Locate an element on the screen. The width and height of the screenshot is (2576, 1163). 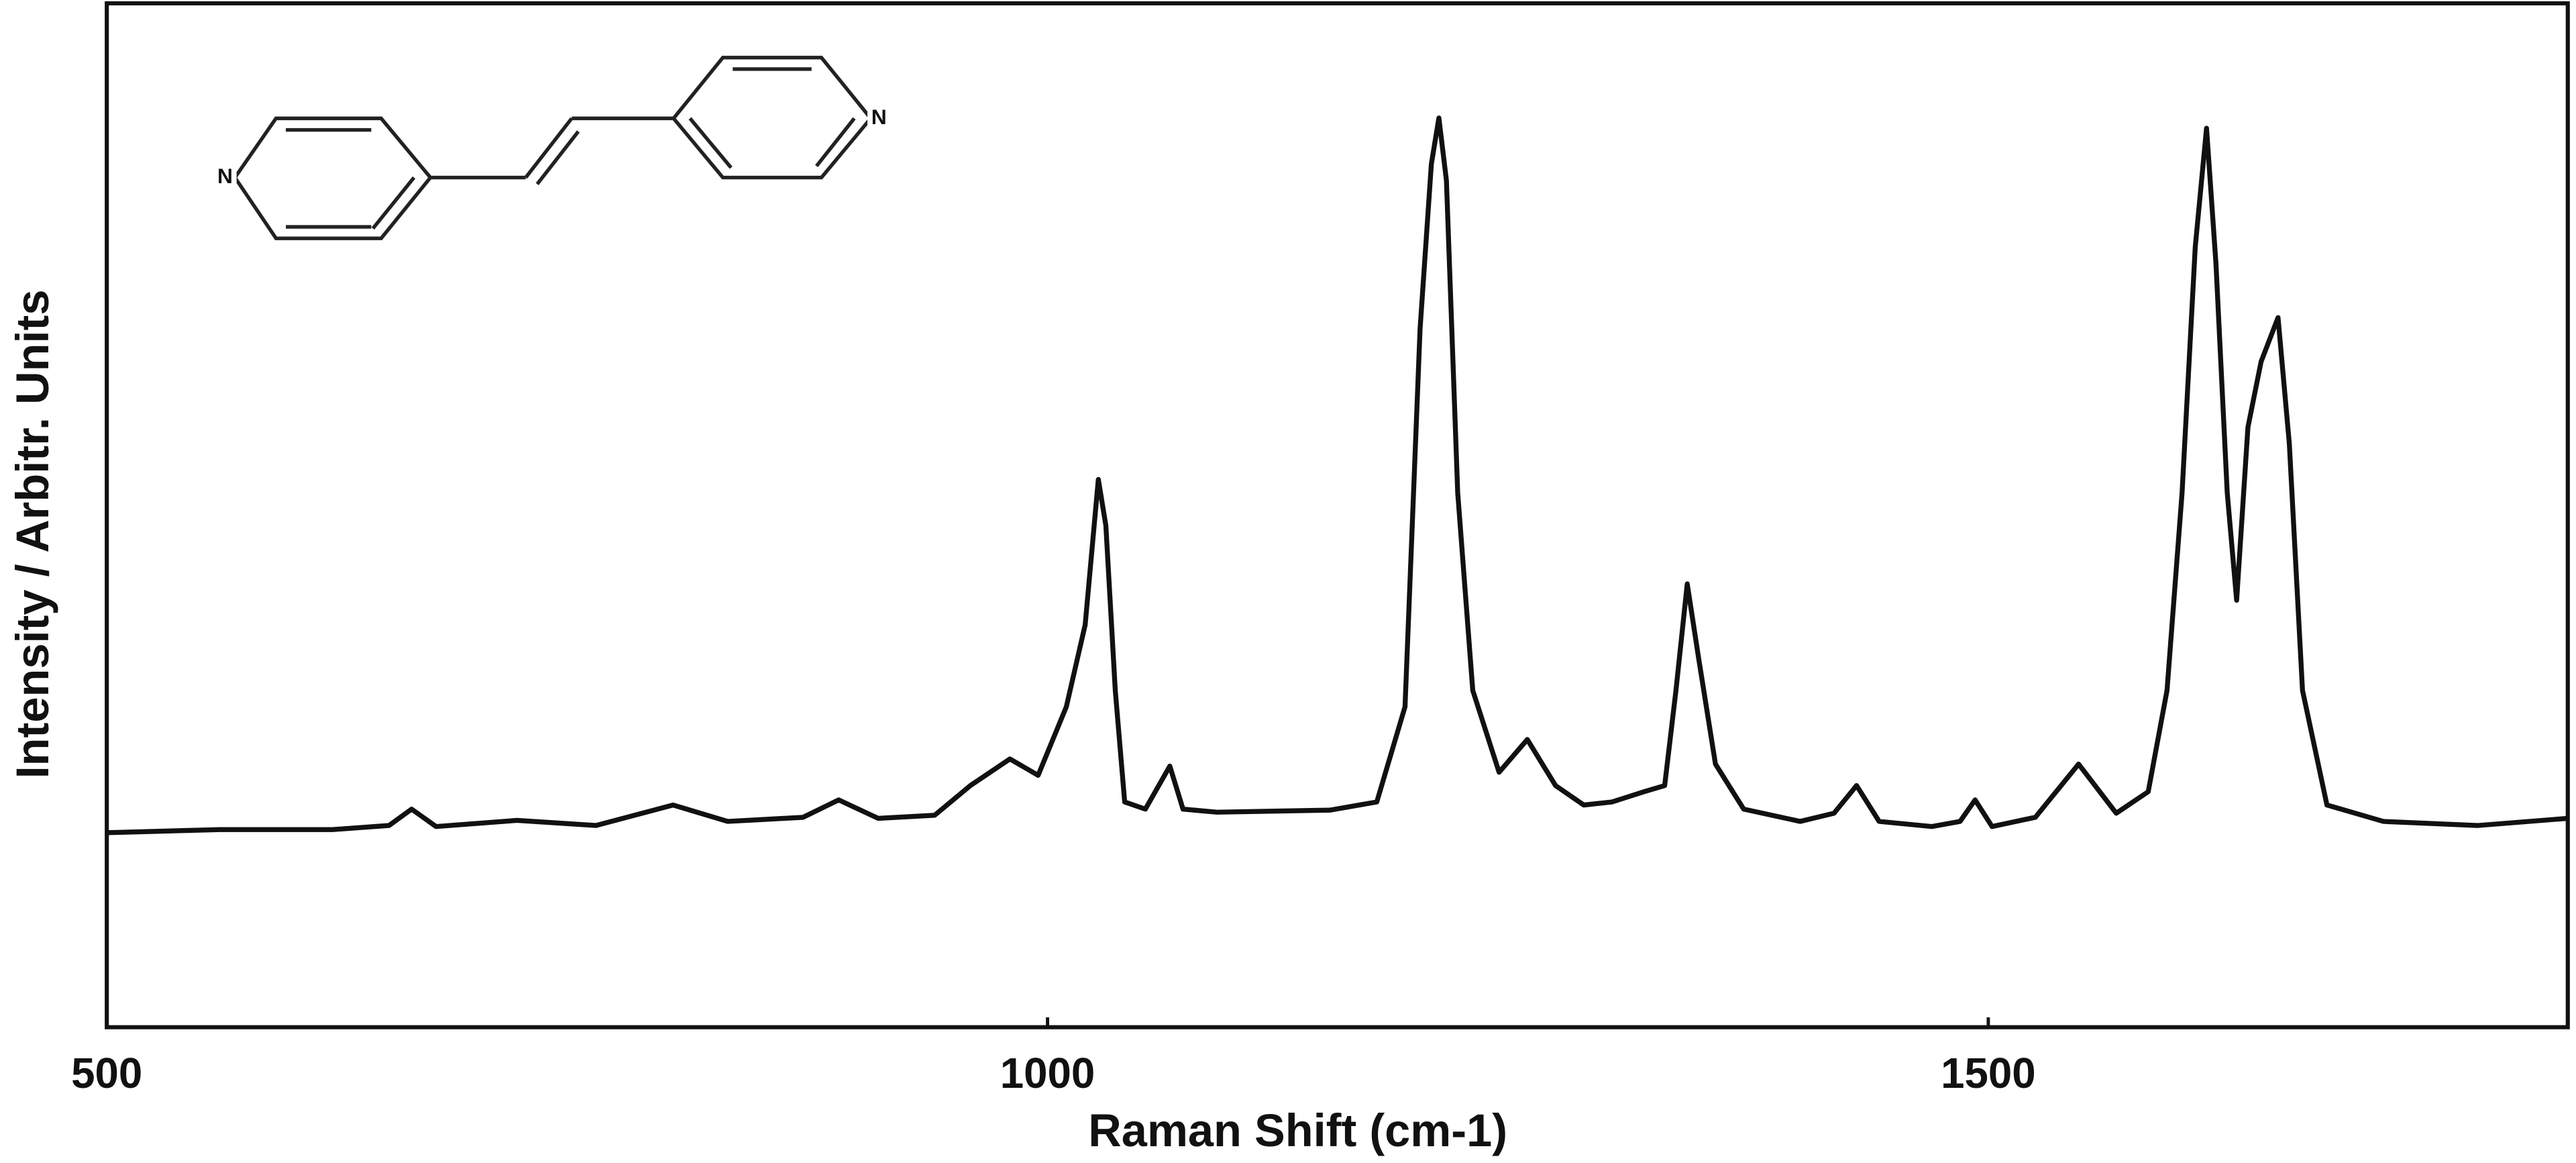
x-axis-title: Raman Shift (cm-1) is located at coordinates (1297, 1130).